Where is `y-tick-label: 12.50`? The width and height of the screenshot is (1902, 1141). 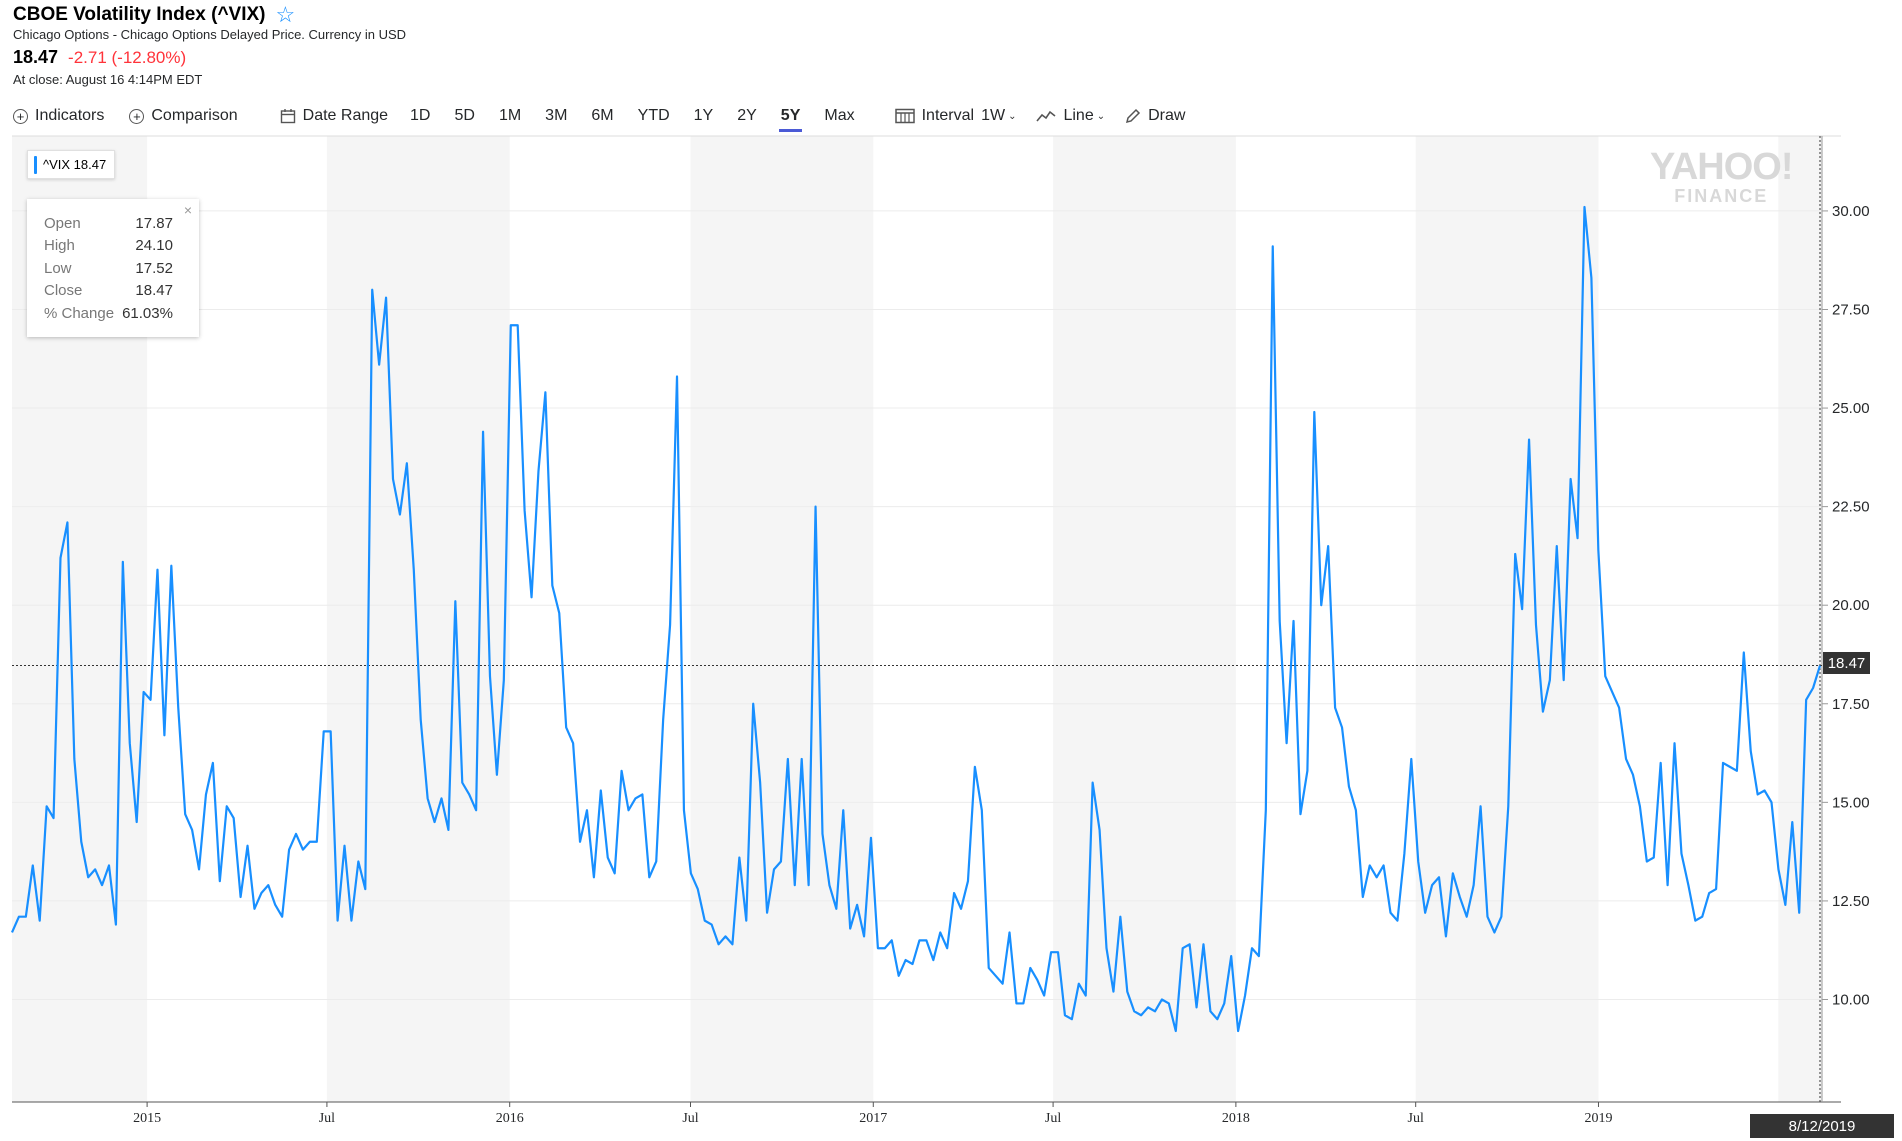 y-tick-label: 12.50 is located at coordinates (1851, 901).